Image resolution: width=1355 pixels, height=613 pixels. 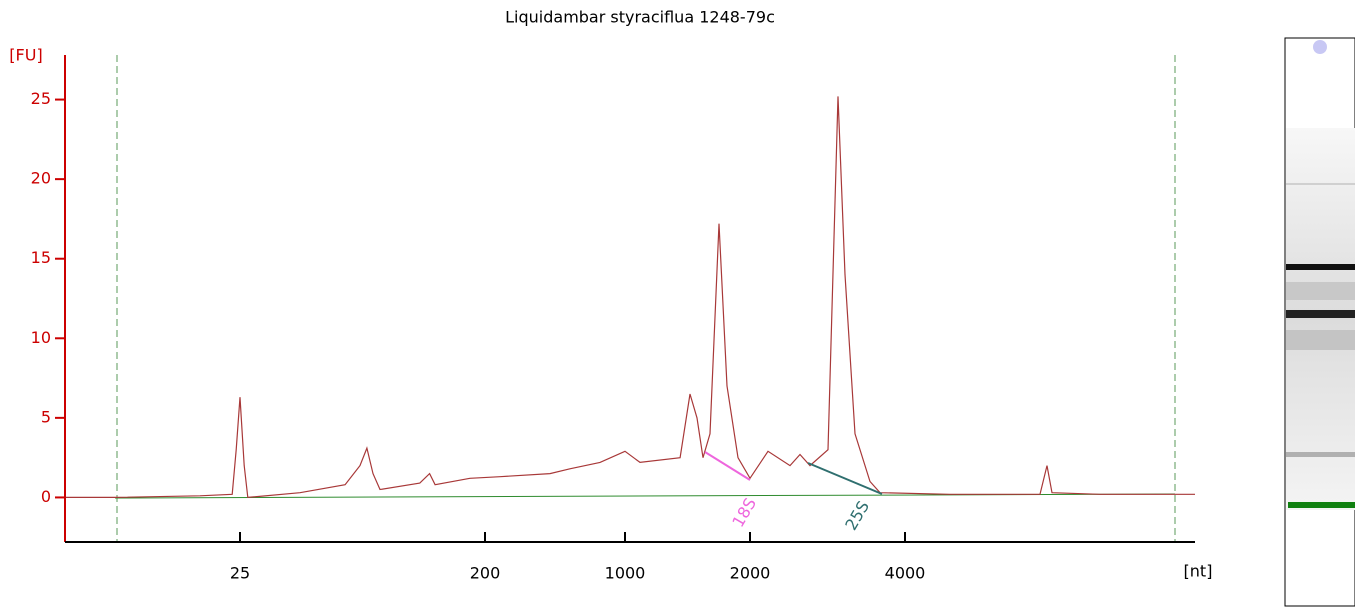 What do you see at coordinates (1320, 47) in the screenshot?
I see `gel-marker-dot` at bounding box center [1320, 47].